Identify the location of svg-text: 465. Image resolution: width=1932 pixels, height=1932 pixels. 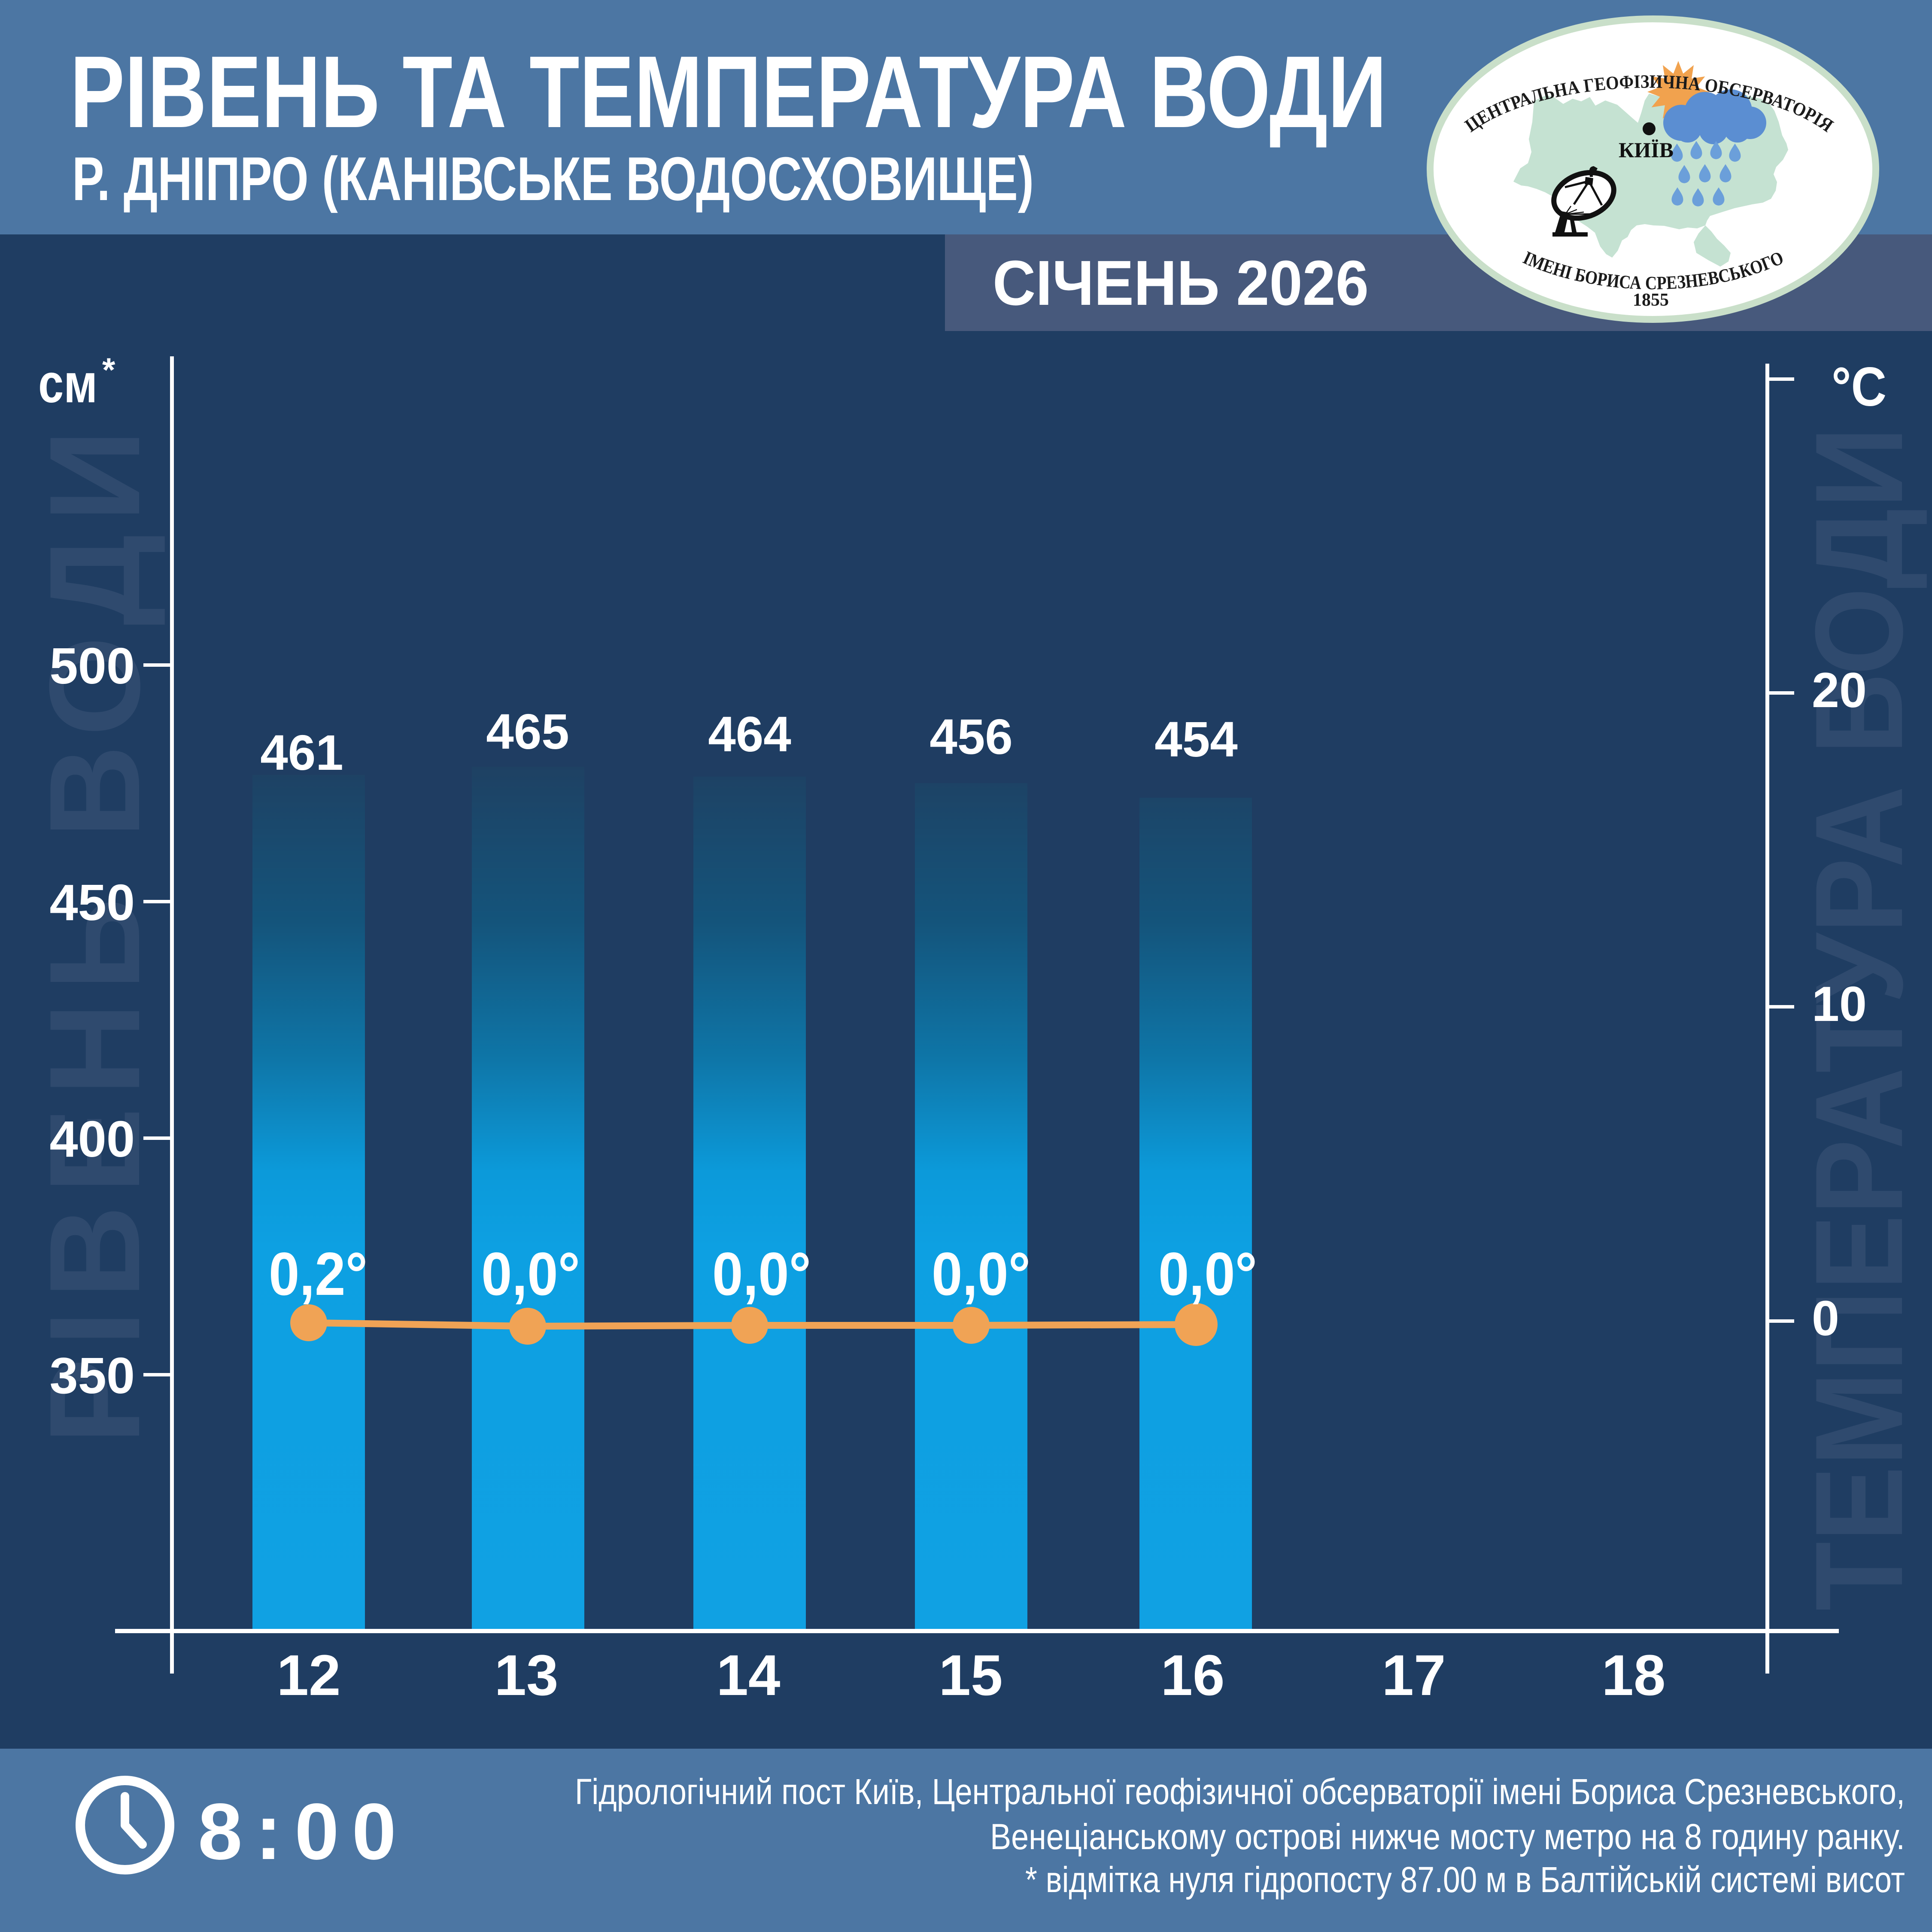
(527, 731).